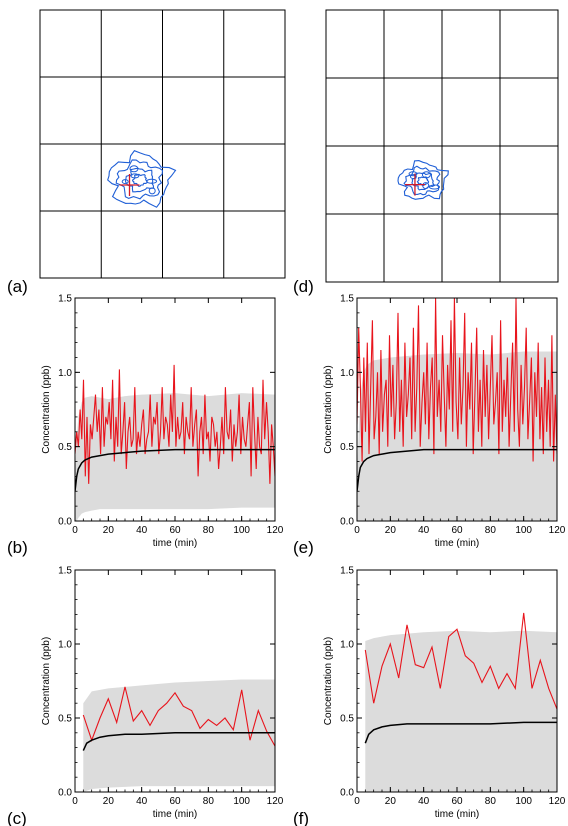 This screenshot has height=826, width=568. What do you see at coordinates (17, 817) in the screenshot?
I see `panel-label: (c)` at bounding box center [17, 817].